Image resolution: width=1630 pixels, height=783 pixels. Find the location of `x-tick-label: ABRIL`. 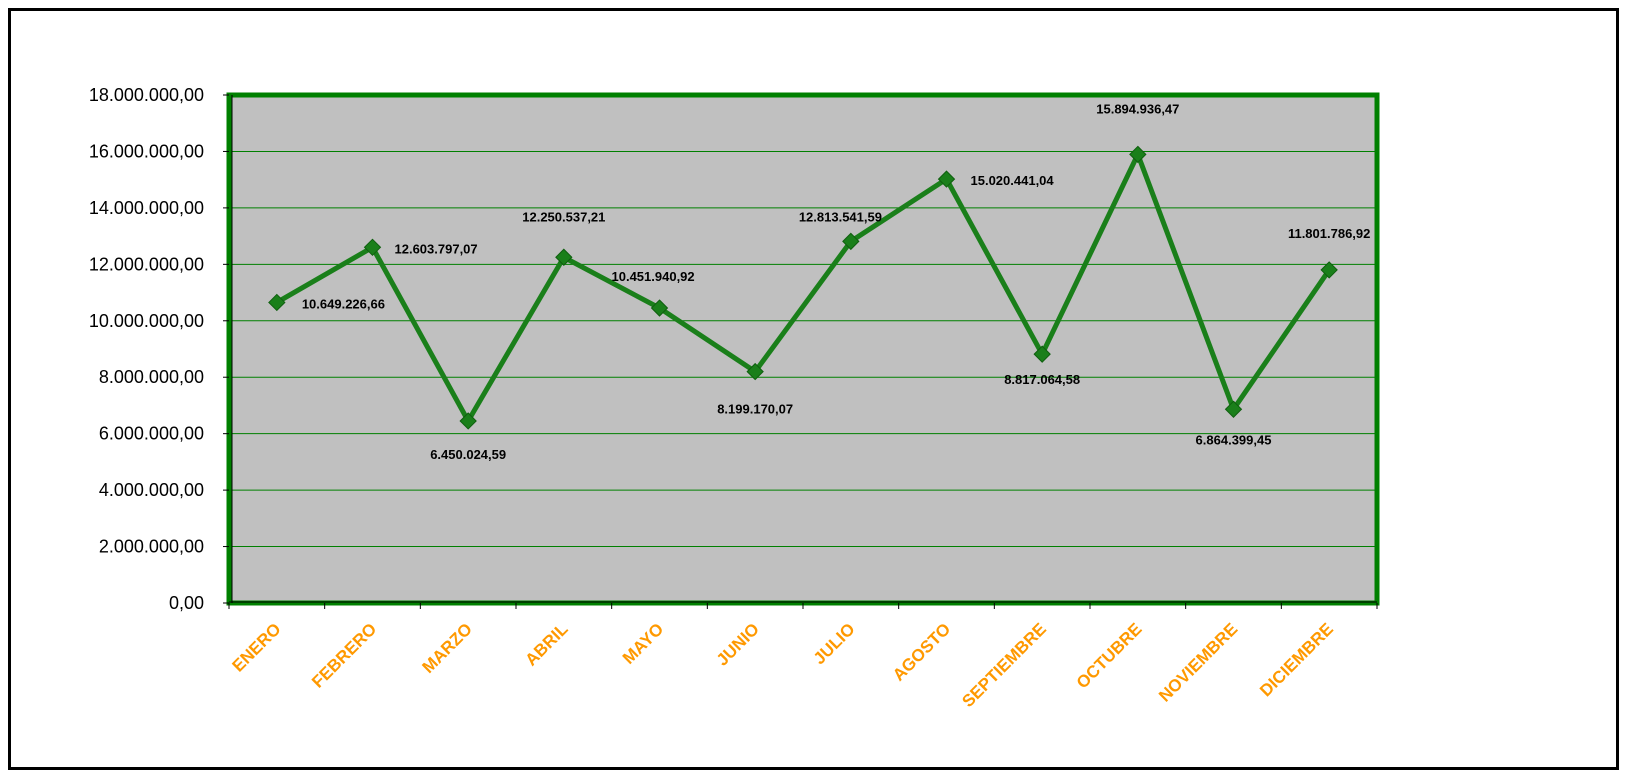

x-tick-label: ABRIL is located at coordinates (546, 644).